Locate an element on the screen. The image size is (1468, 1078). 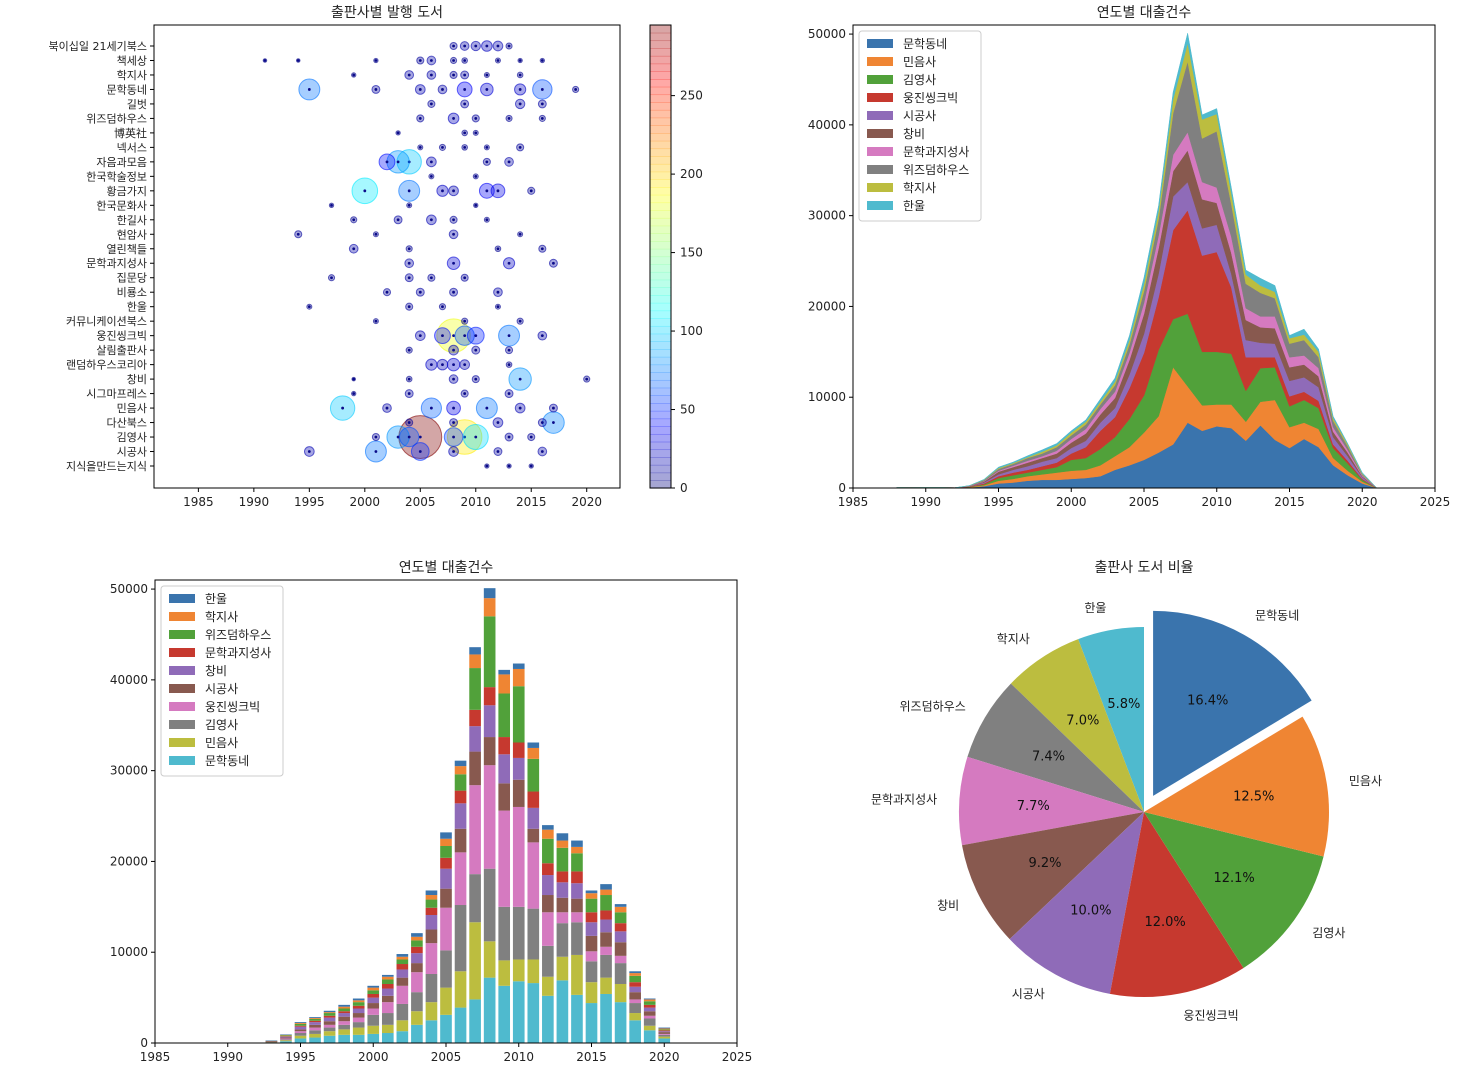
y-tick-label: 40000 is located at coordinates (129, 680).